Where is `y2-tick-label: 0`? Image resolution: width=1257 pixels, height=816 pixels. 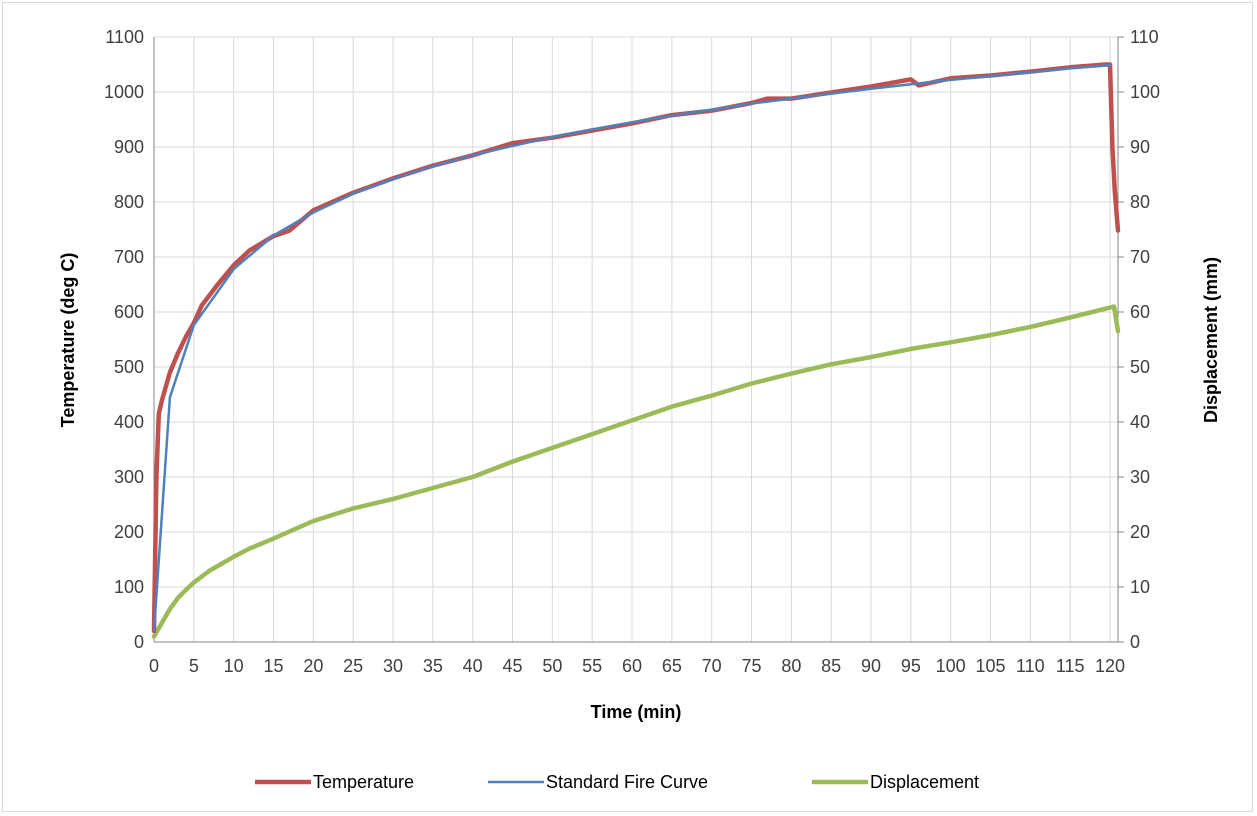
y2-tick-label: 0 is located at coordinates (1135, 642).